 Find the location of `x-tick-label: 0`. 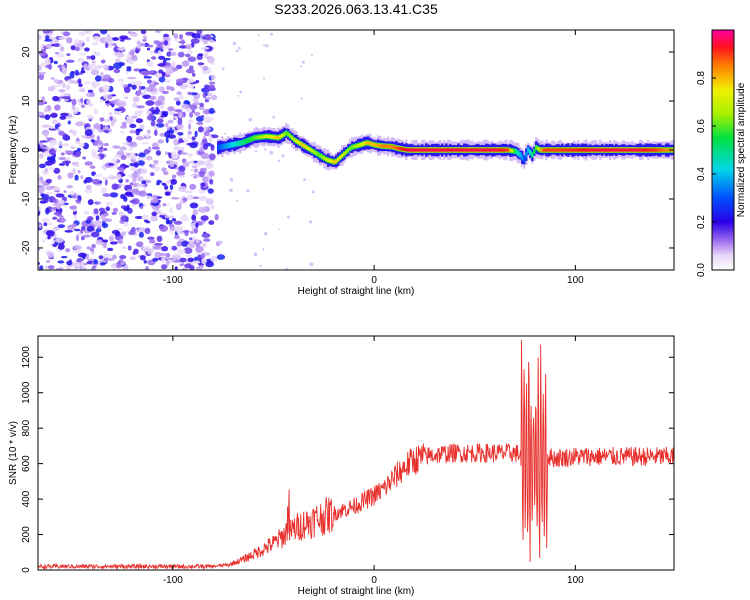

x-tick-label: 0 is located at coordinates (374, 580).